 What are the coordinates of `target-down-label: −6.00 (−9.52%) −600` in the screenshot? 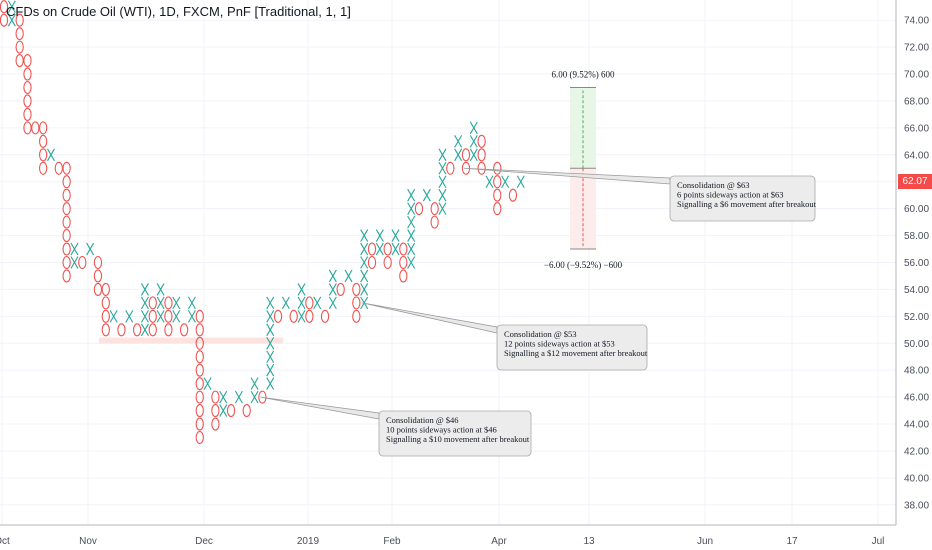 It's located at (583, 265).